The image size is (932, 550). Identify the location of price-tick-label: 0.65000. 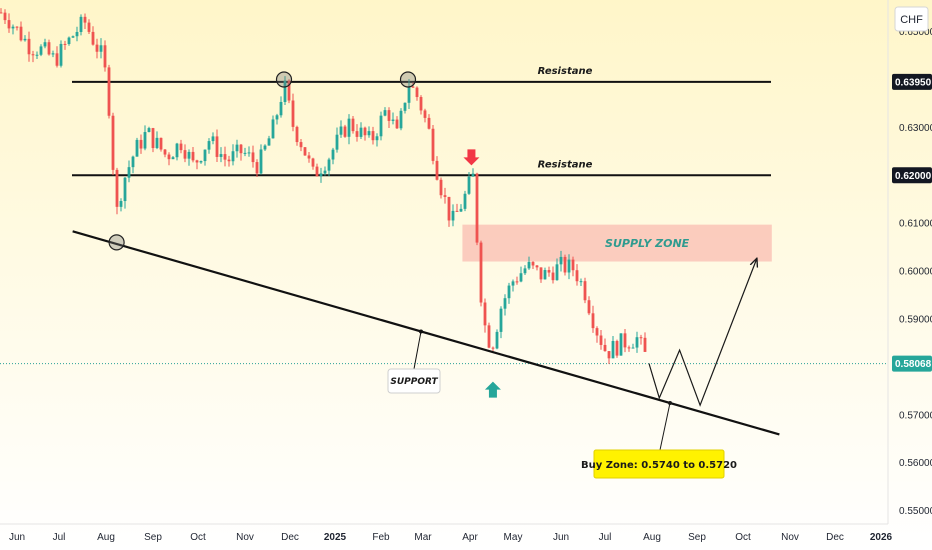
(915, 32).